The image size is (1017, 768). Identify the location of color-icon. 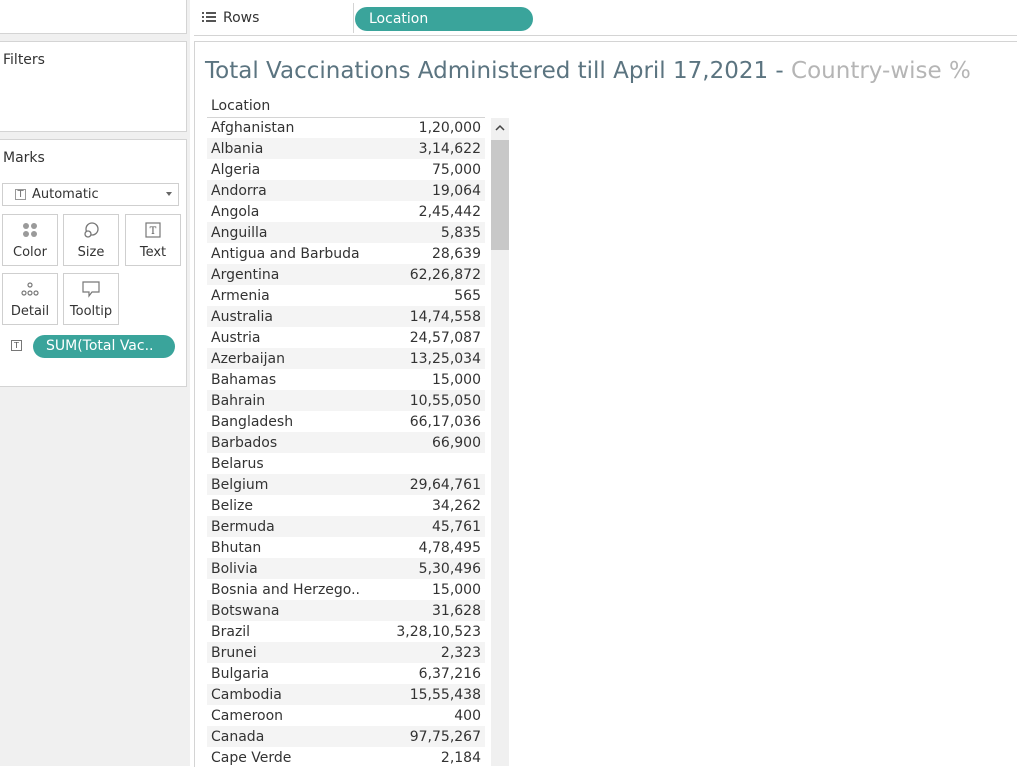
(30, 230).